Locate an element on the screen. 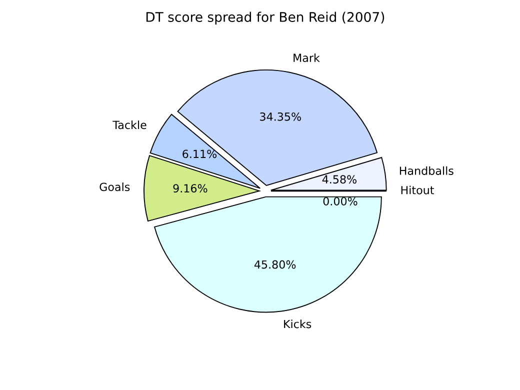 The image size is (520, 390). data-label: 45.80% is located at coordinates (275, 264).